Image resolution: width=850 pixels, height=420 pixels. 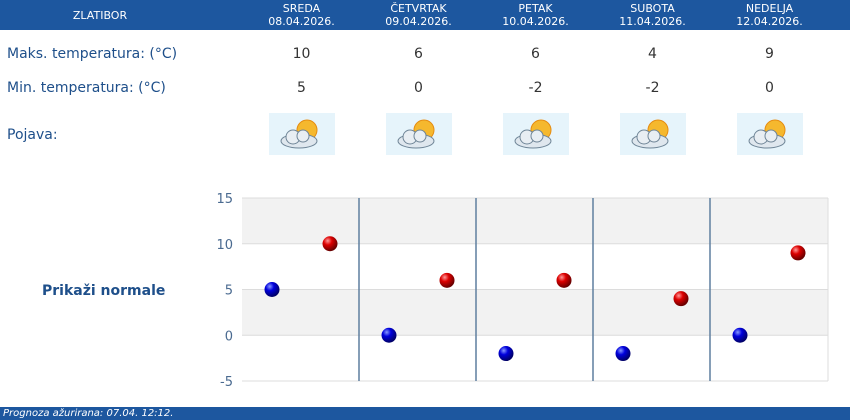 What do you see at coordinates (769, 54) in the screenshot?
I see `max-temp-value: 9` at bounding box center [769, 54].